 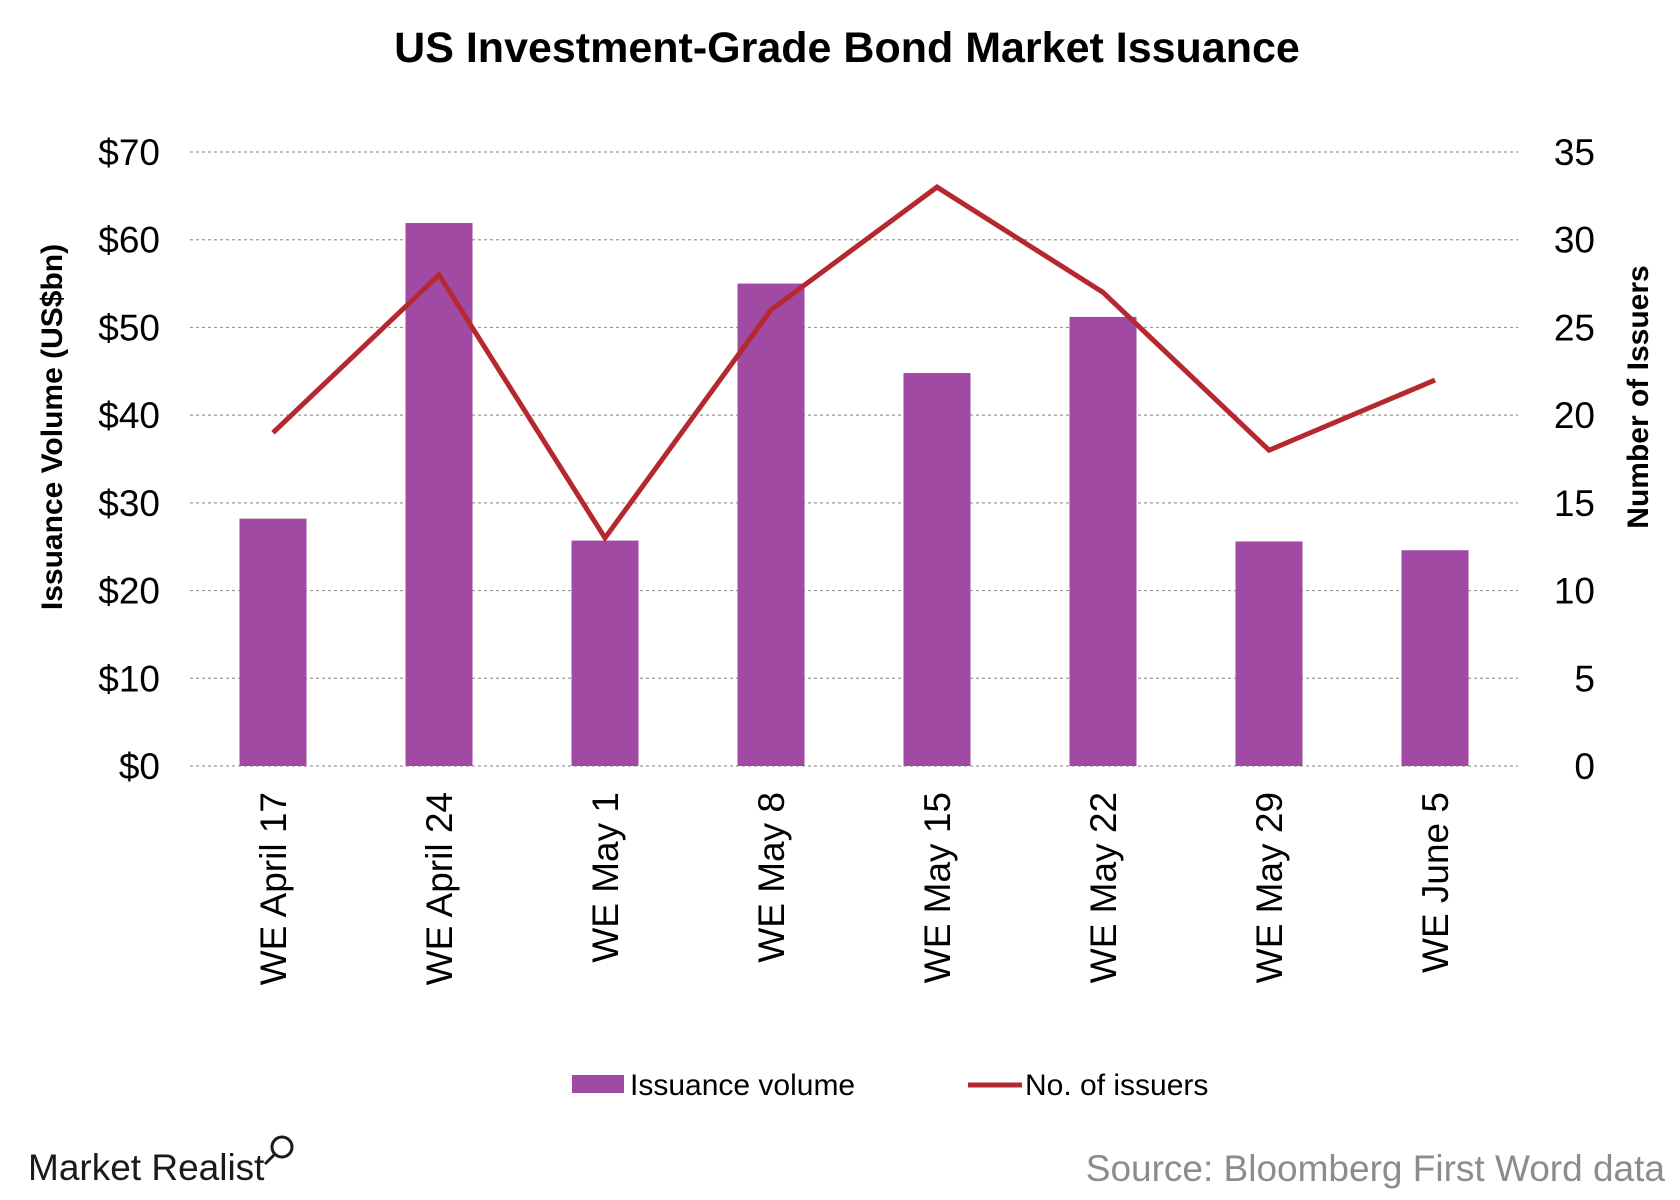 I want to click on x-tick-label: WE May 8, so click(x=771, y=877).